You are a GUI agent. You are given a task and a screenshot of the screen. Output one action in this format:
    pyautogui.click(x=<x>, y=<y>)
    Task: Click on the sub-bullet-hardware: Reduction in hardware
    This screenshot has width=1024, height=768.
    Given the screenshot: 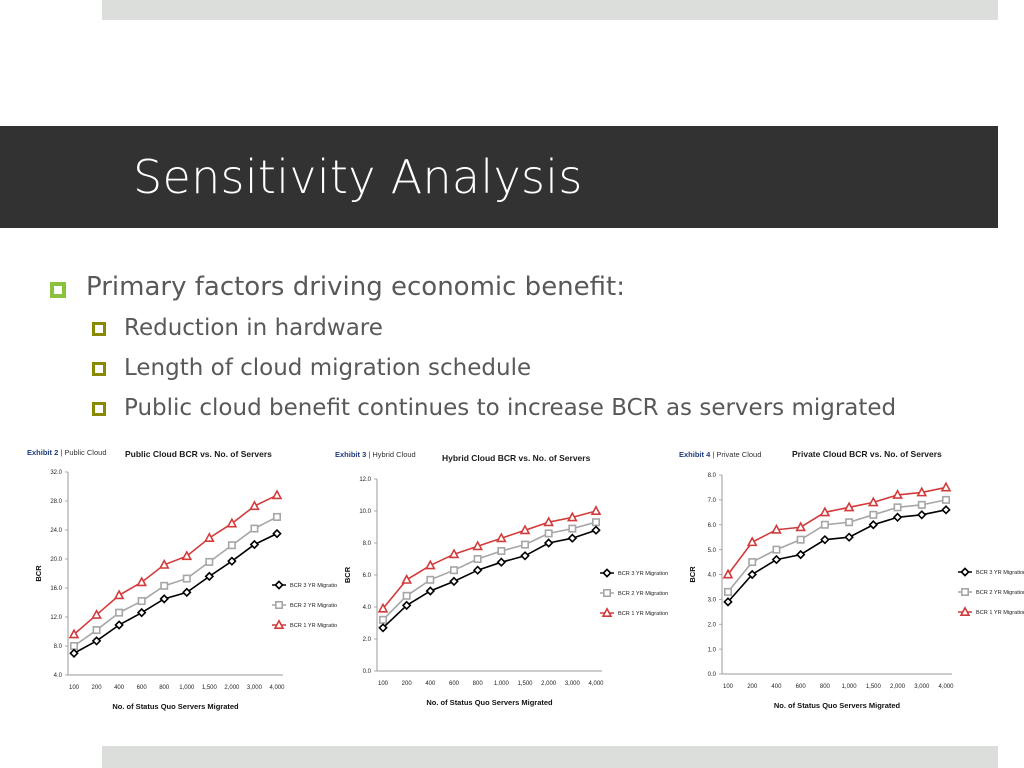 What is the action you would take?
    pyautogui.click(x=253, y=328)
    